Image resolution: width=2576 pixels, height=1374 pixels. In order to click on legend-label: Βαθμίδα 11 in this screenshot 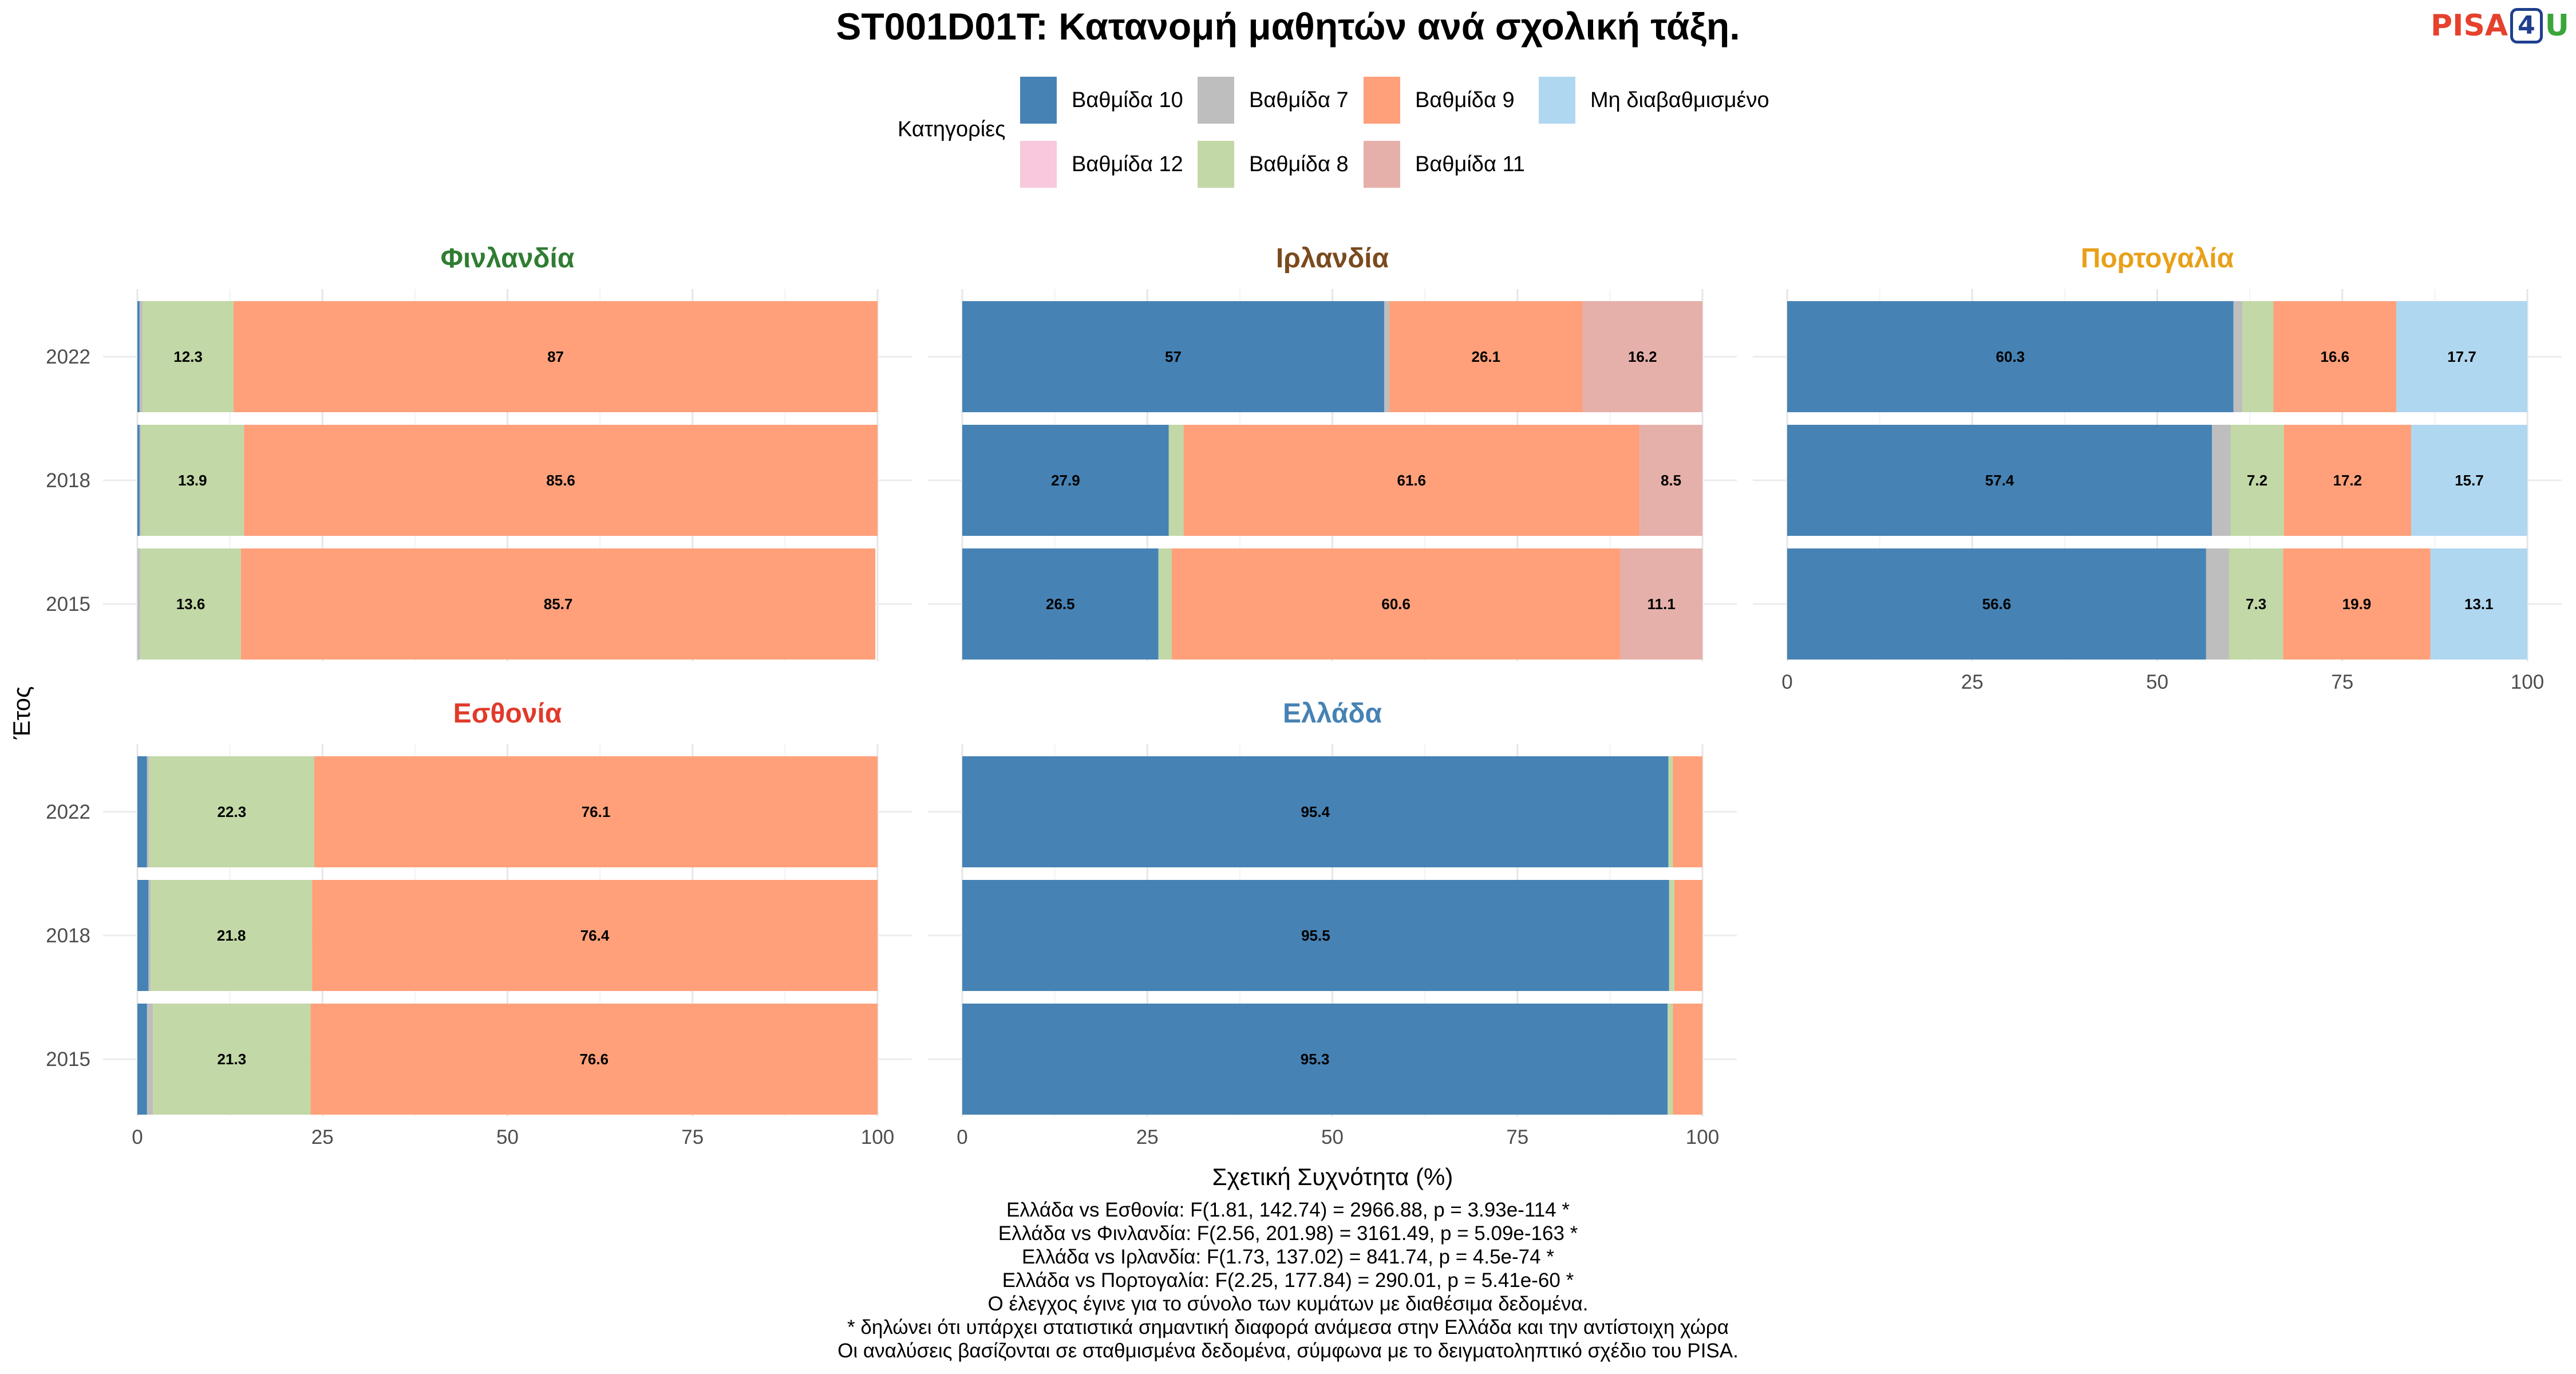, I will do `click(1470, 164)`.